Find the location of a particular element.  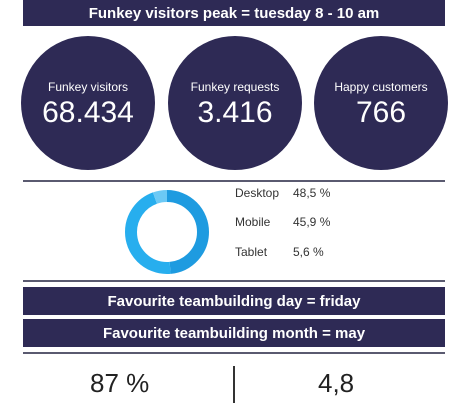

device-donut-chart is located at coordinates (167, 232).